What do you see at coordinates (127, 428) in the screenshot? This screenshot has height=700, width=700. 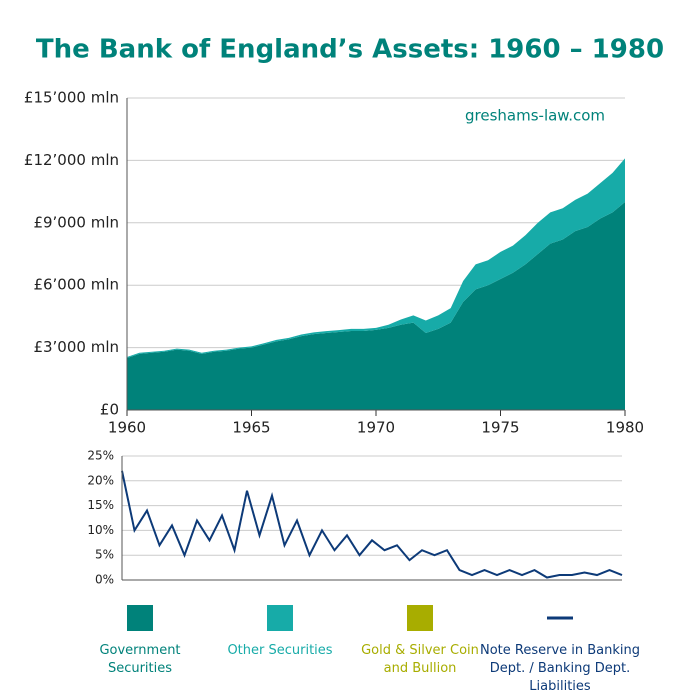 I see `x-tick-label: 1960` at bounding box center [127, 428].